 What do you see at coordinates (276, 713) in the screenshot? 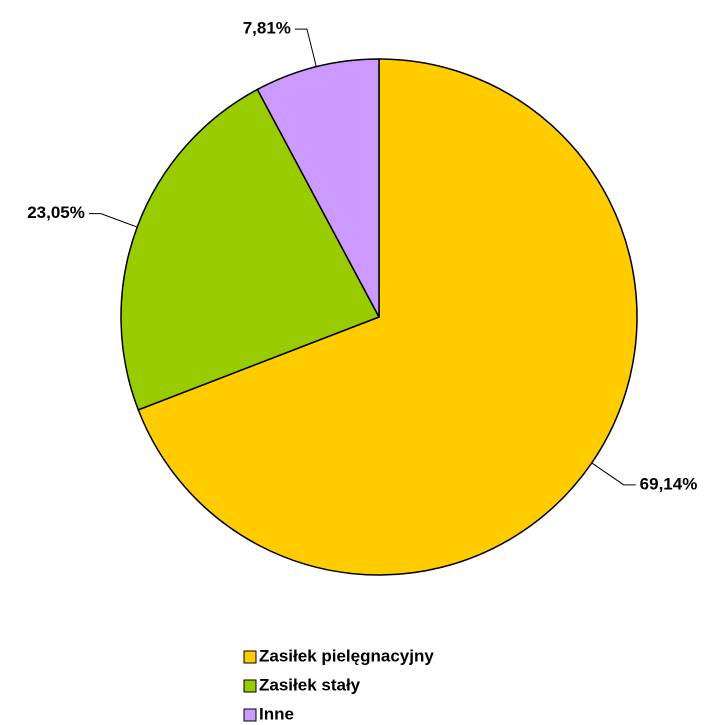
I see `legend-label: Inne` at bounding box center [276, 713].